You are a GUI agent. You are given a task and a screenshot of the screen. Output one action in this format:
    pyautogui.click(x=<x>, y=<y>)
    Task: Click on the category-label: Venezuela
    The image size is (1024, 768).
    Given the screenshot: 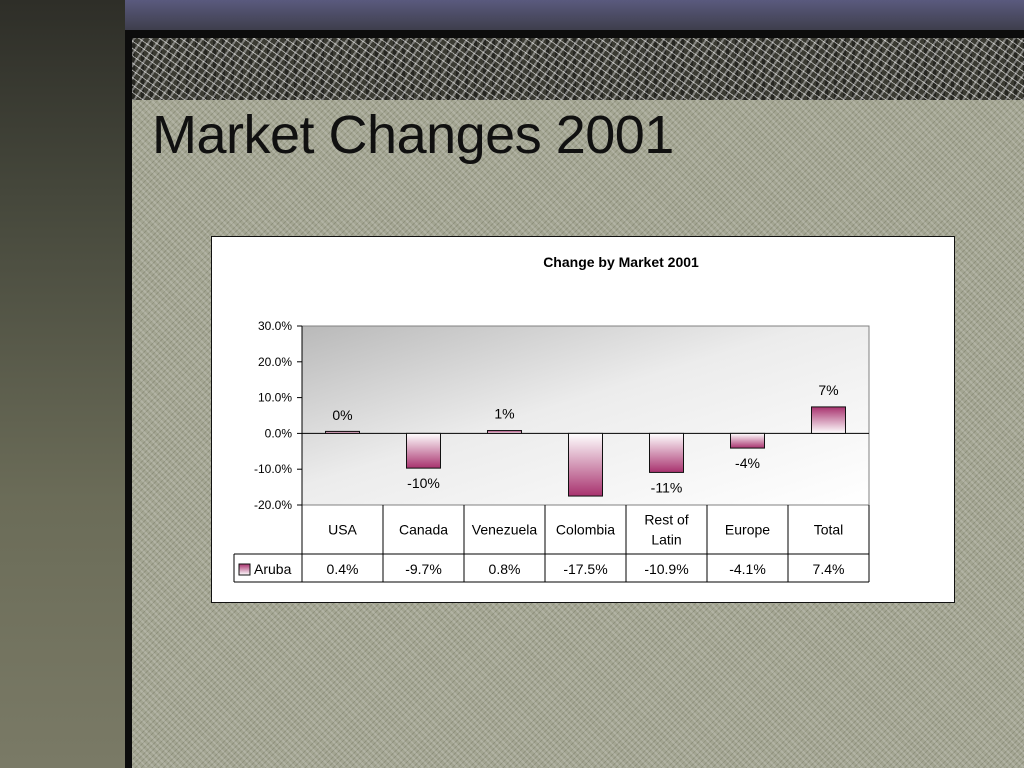 What is the action you would take?
    pyautogui.click(x=505, y=530)
    